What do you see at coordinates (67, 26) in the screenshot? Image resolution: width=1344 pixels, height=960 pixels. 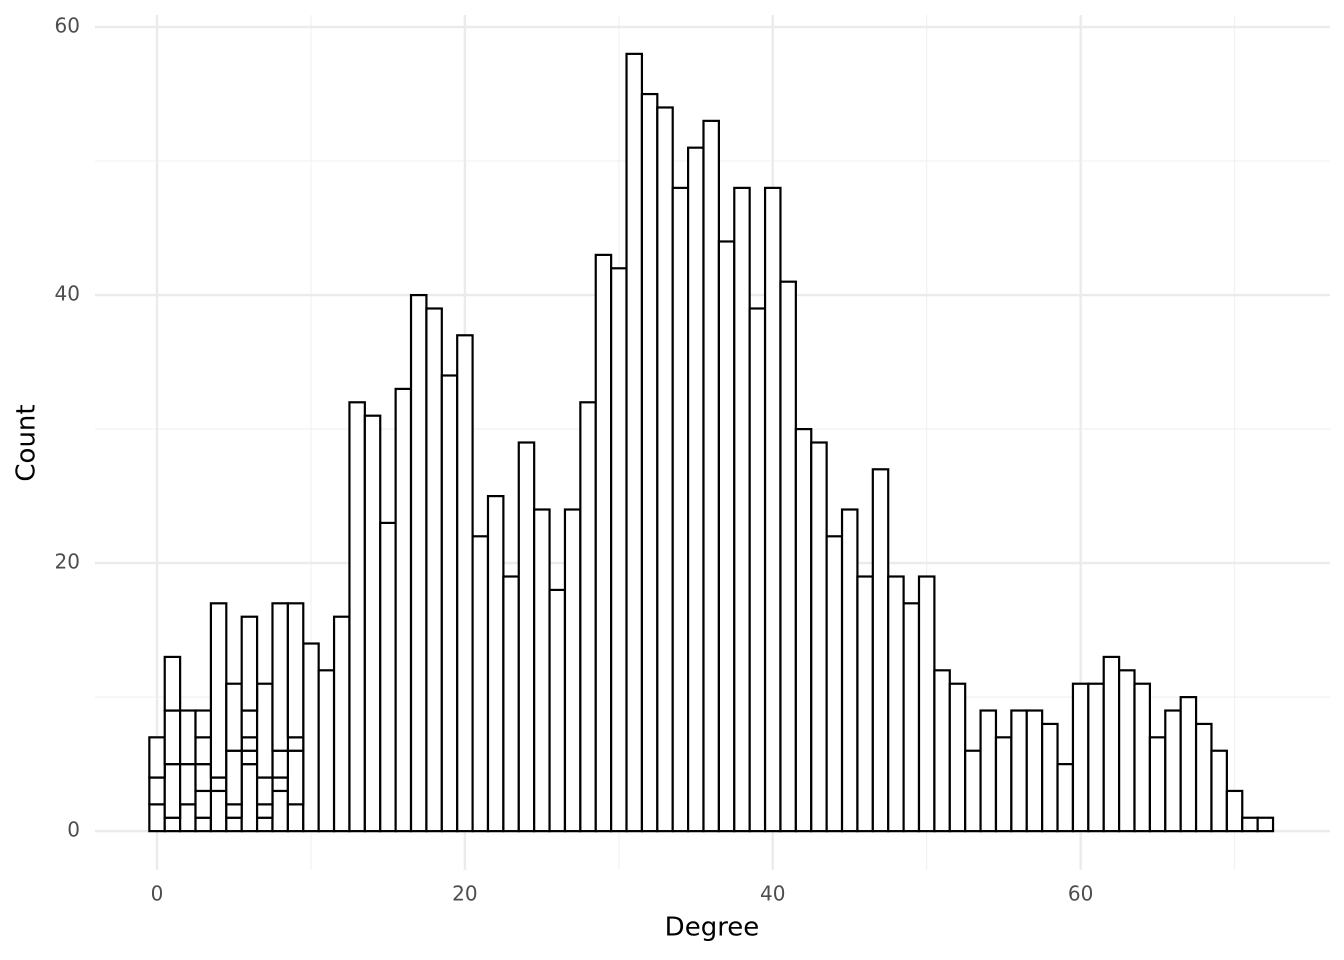 I see `y-tick-label: 60` at bounding box center [67, 26].